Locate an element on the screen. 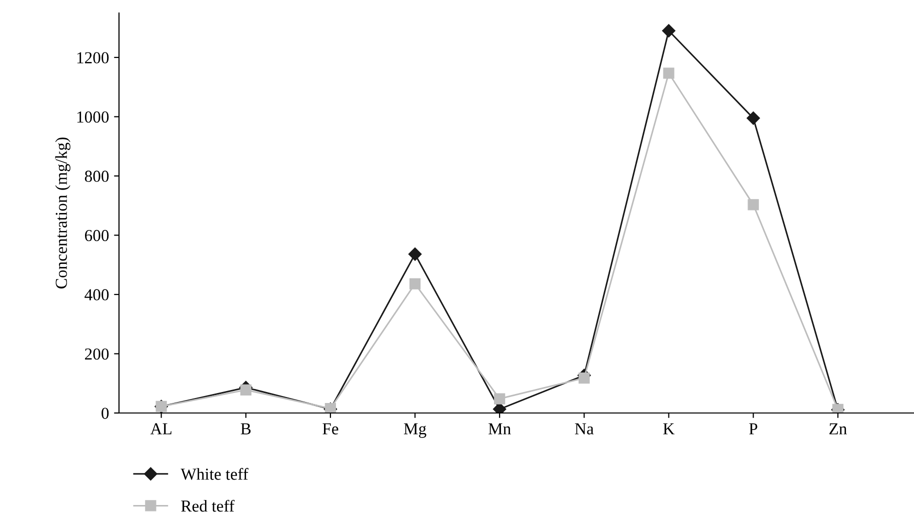 Image resolution: width=914 pixels, height=523 pixels. legend-label: White teff is located at coordinates (214, 474).